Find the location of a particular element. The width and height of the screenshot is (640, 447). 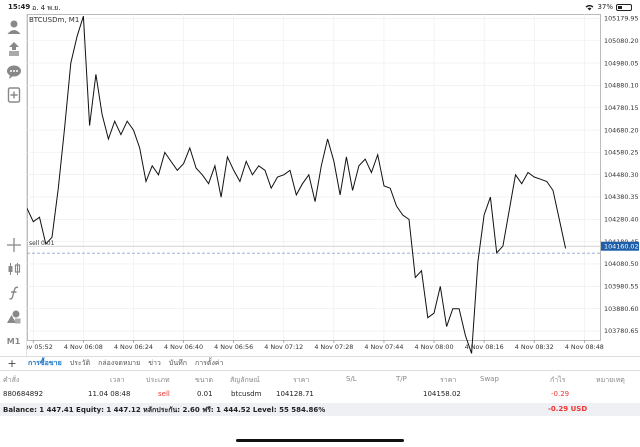

order-price: 104128.71 is located at coordinates (295, 394).